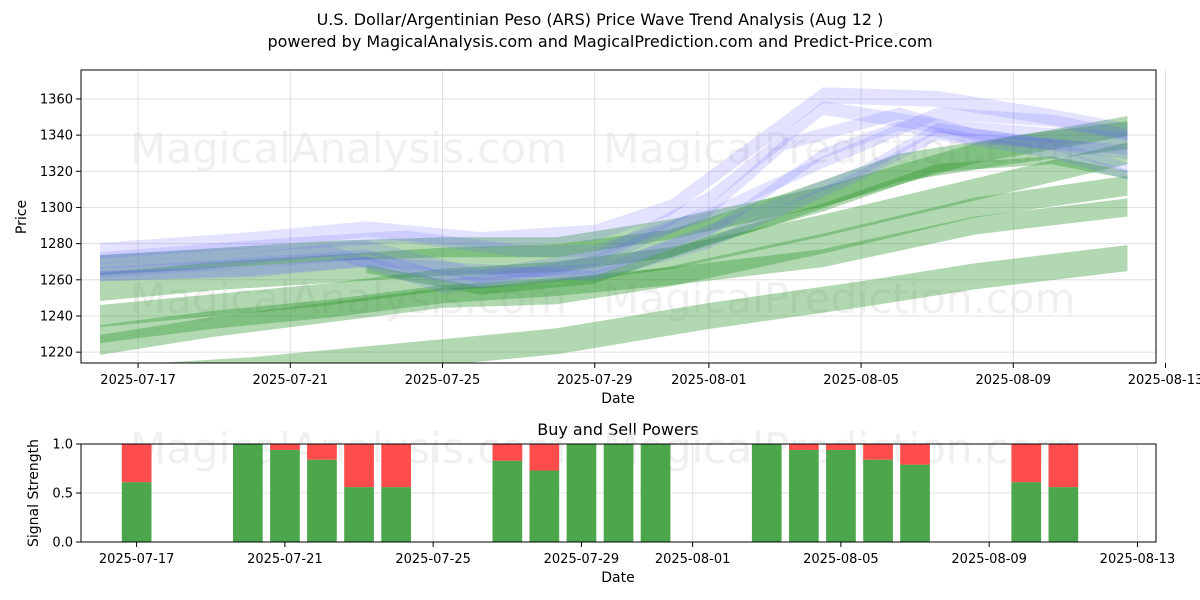  What do you see at coordinates (618, 429) in the screenshot?
I see `bottom-chart-title: Buy and Sell Powers` at bounding box center [618, 429].